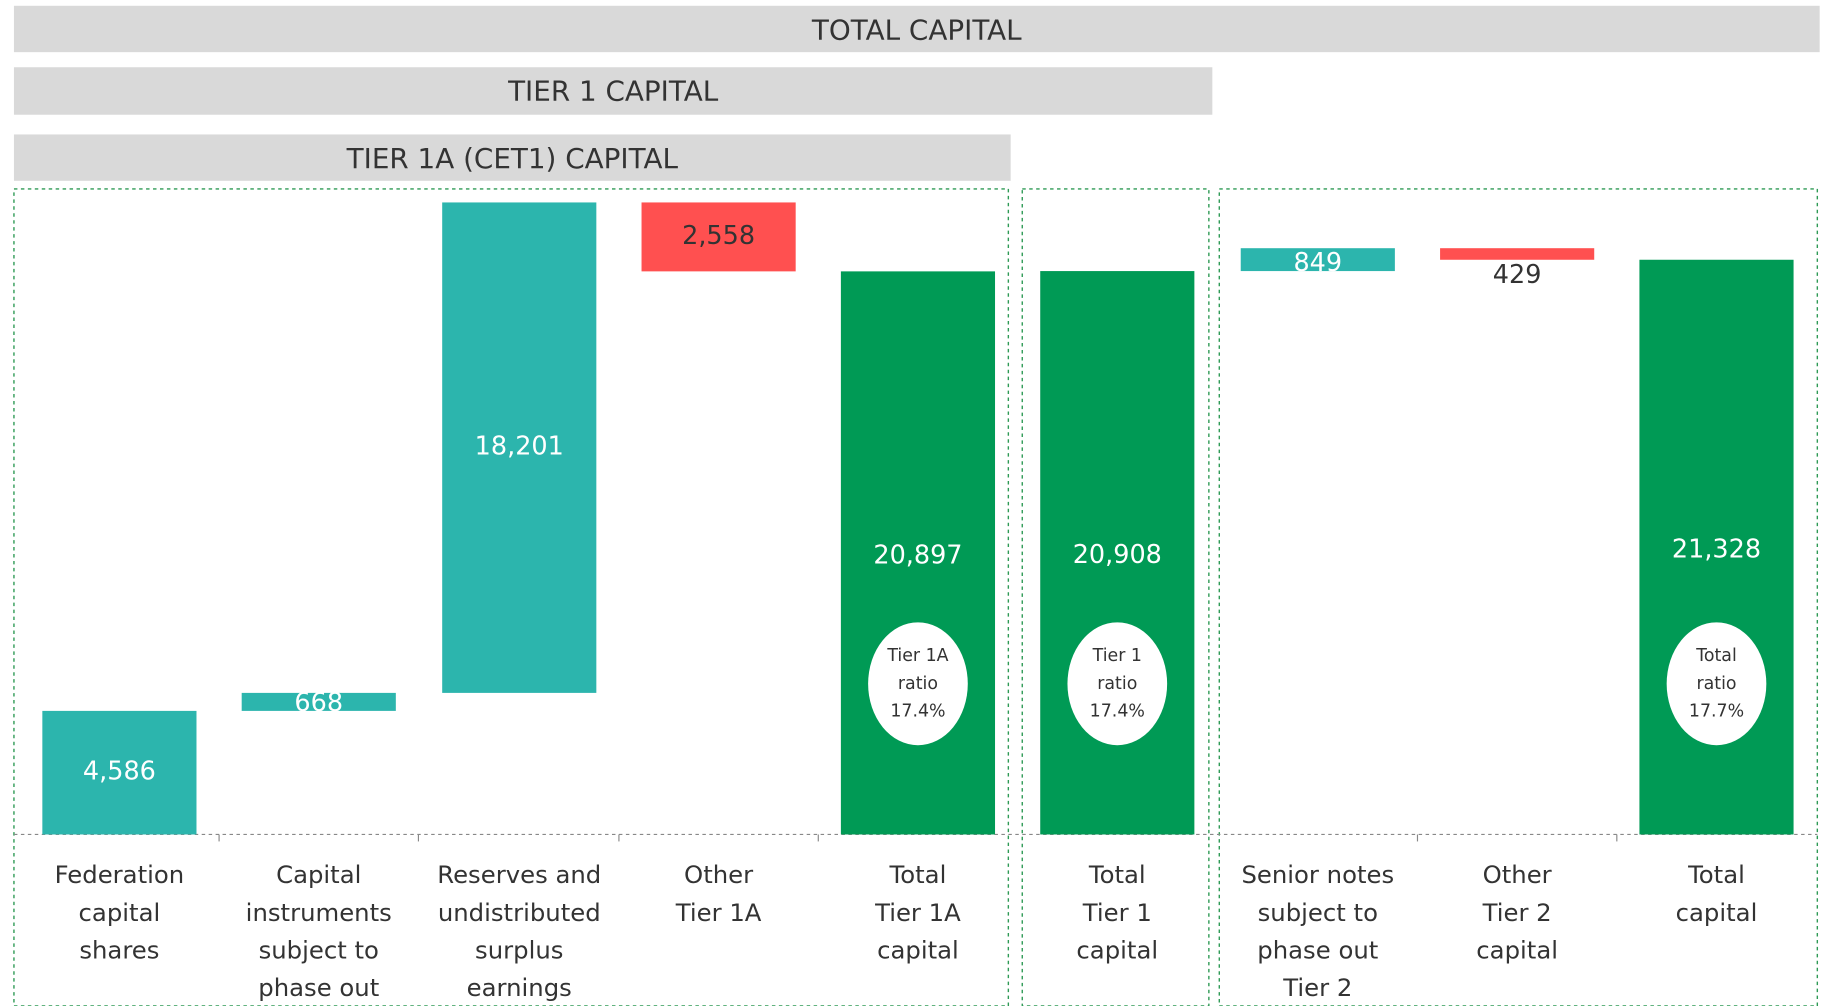 This screenshot has height=1006, width=1822. What do you see at coordinates (519, 874) in the screenshot?
I see `x-tick-label: Reserves and` at bounding box center [519, 874].